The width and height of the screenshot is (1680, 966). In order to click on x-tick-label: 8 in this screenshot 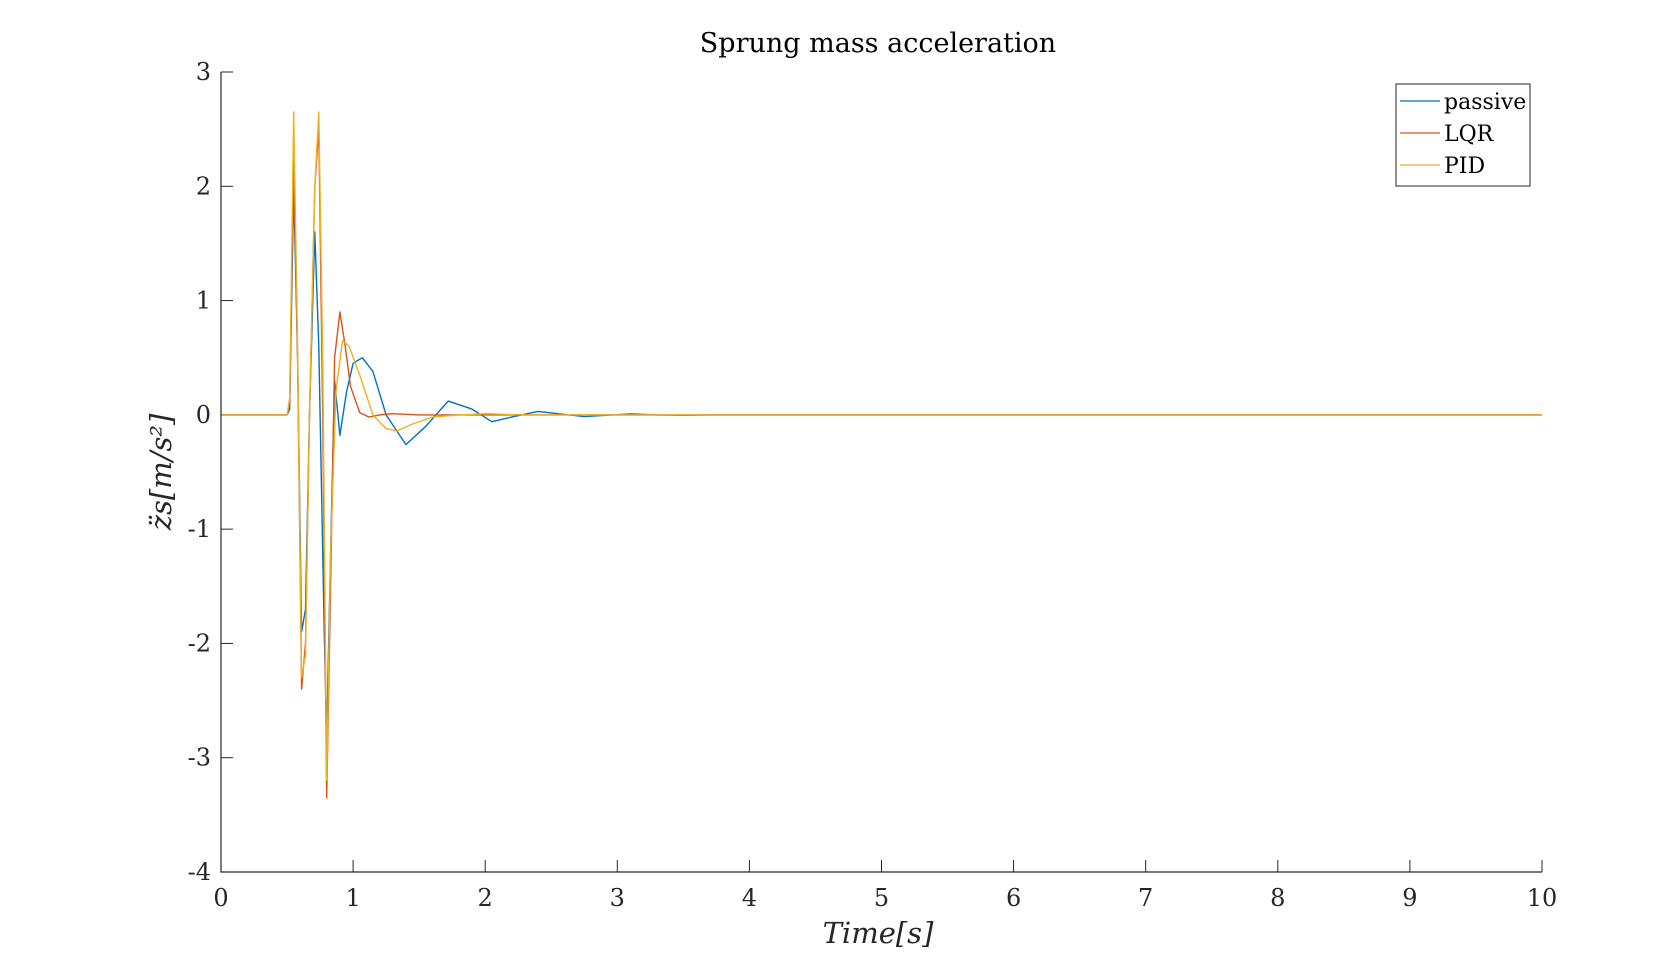, I will do `click(1277, 898)`.